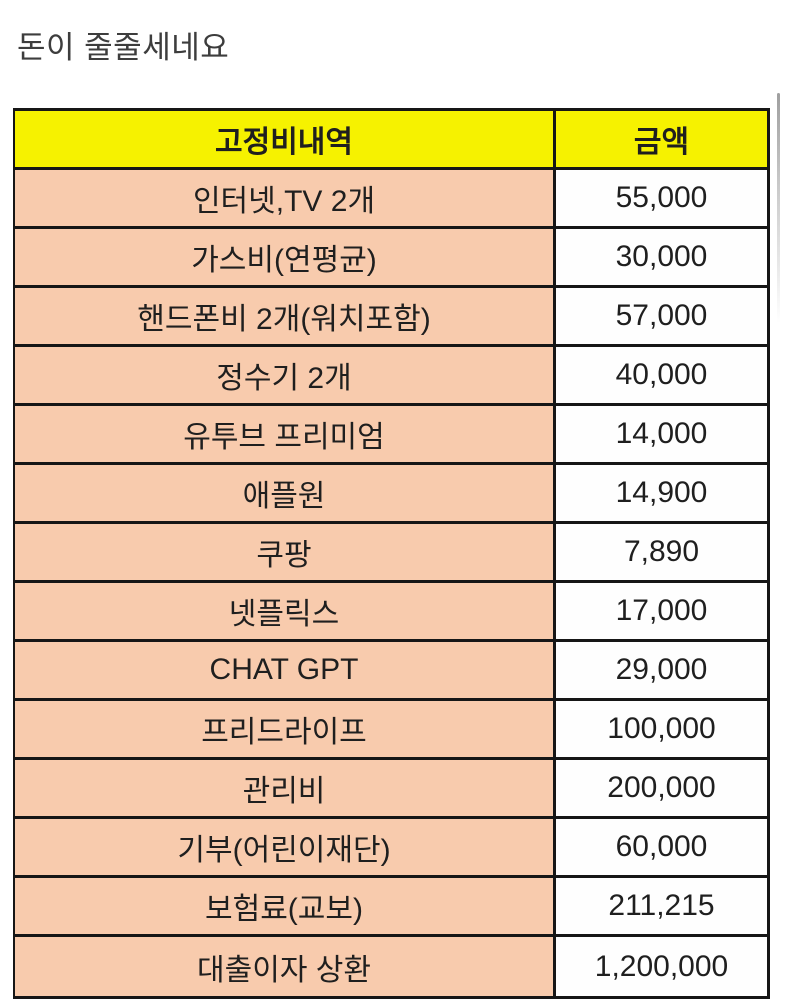 Image resolution: width=800 pixels, height=1005 pixels. I want to click on amount-cell: 211,215, so click(661, 906).